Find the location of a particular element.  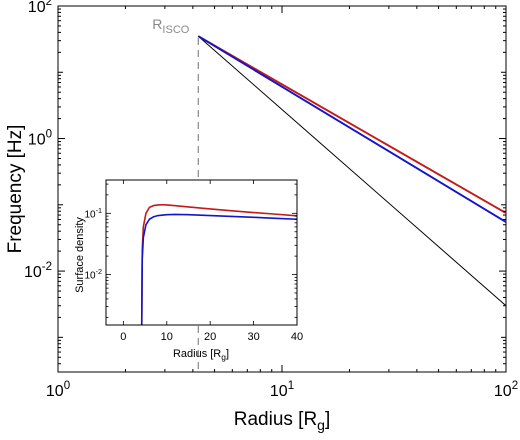

main-x-tick-label-1: 10¹ is located at coordinates (282, 390).